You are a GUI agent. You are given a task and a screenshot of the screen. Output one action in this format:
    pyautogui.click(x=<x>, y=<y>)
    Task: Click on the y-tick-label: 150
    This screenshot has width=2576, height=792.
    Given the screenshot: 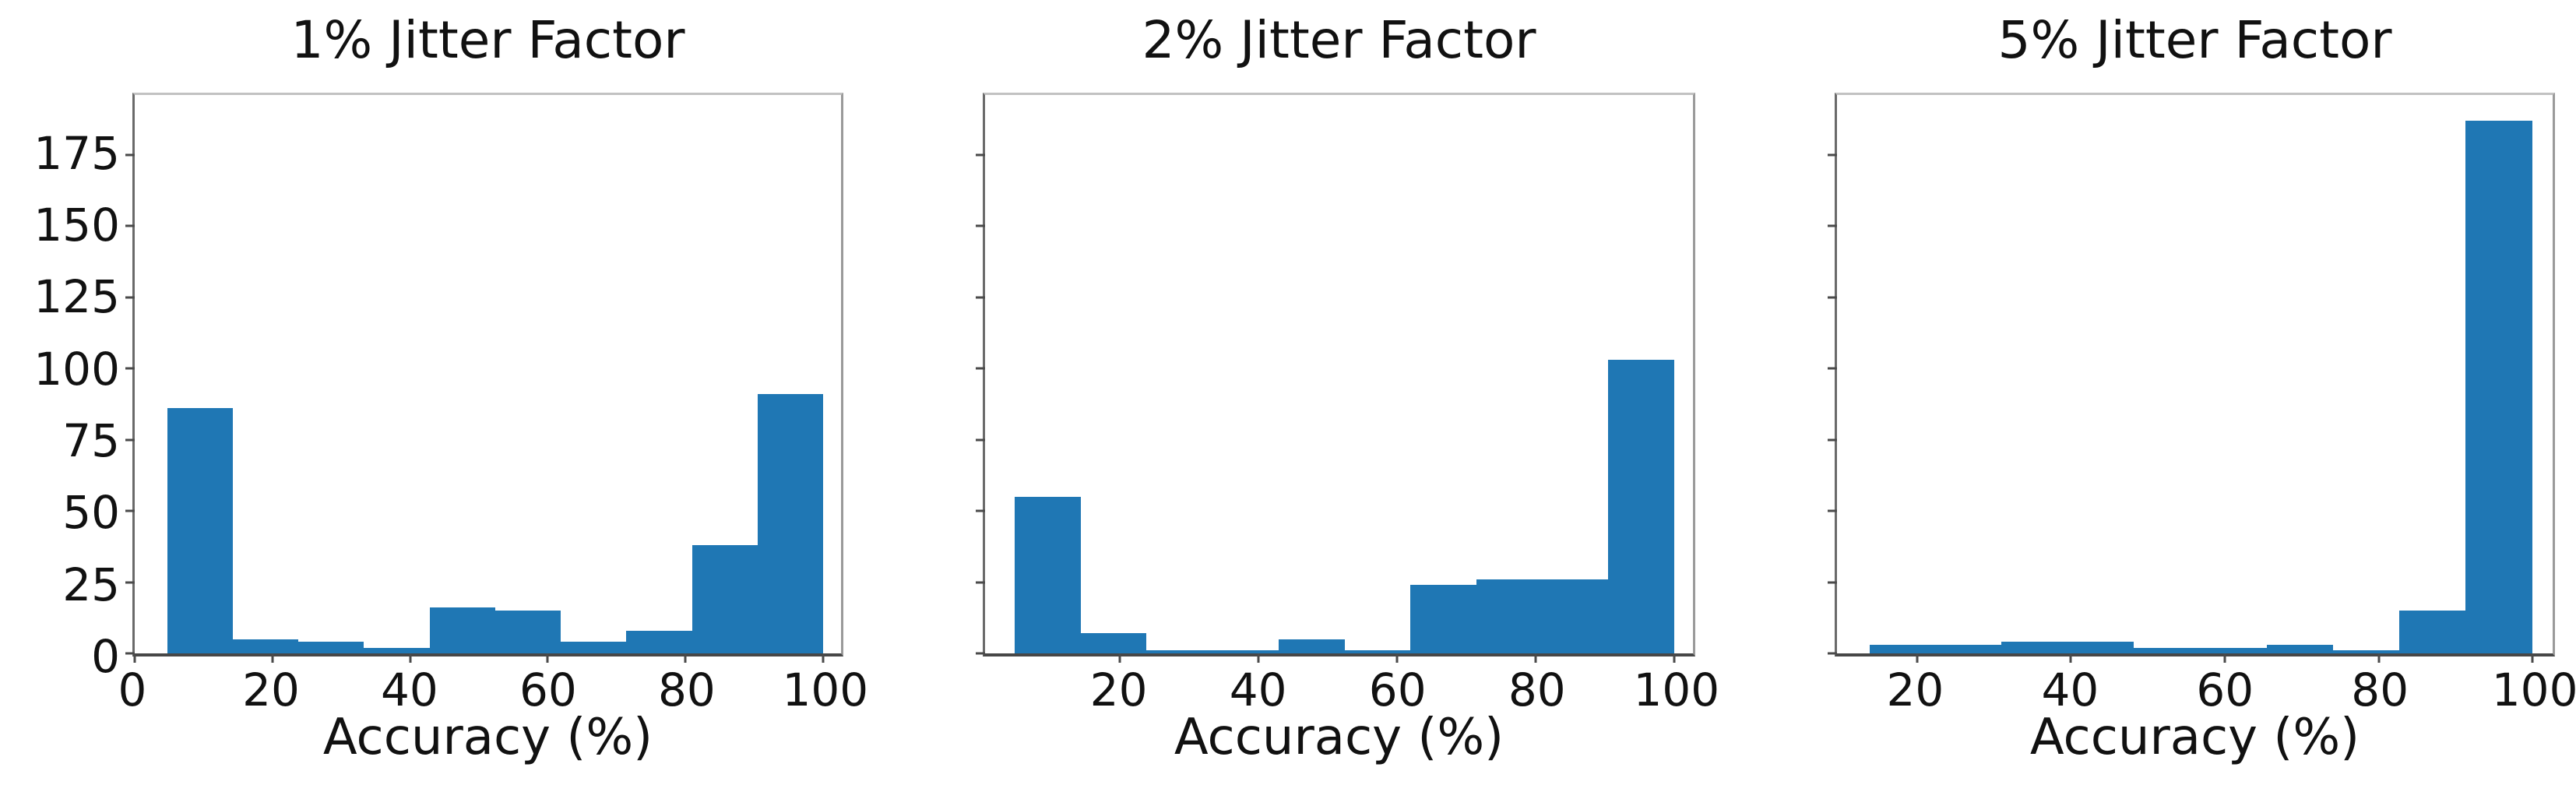 What is the action you would take?
    pyautogui.click(x=76, y=225)
    